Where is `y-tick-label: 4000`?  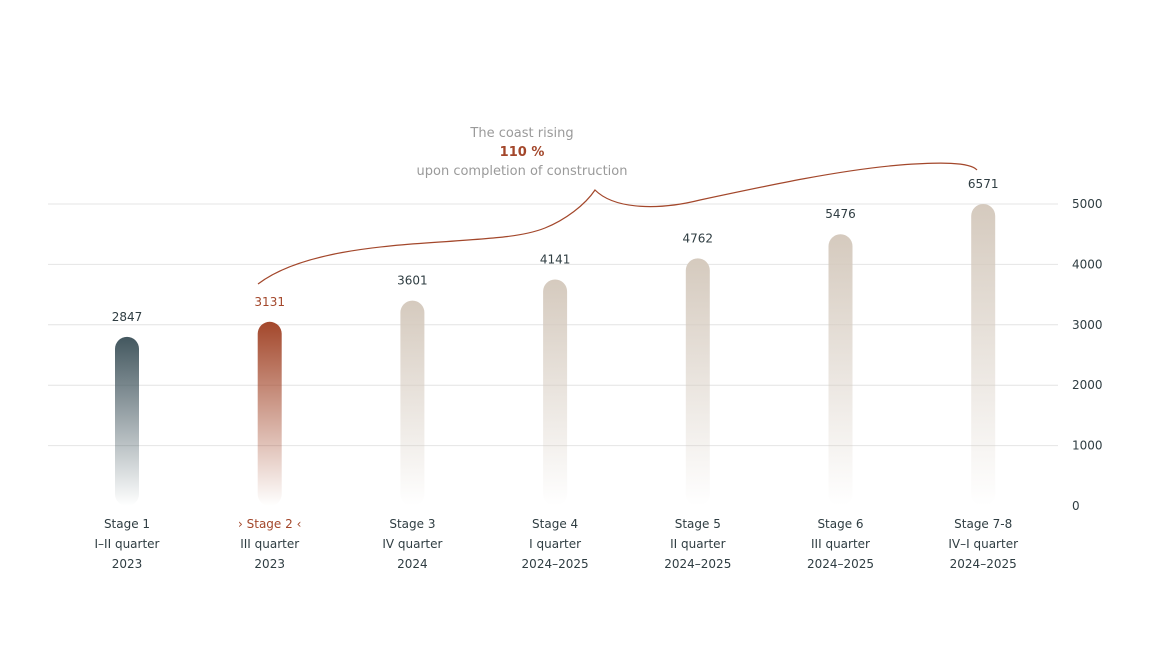
y-tick-label: 4000 is located at coordinates (1087, 264).